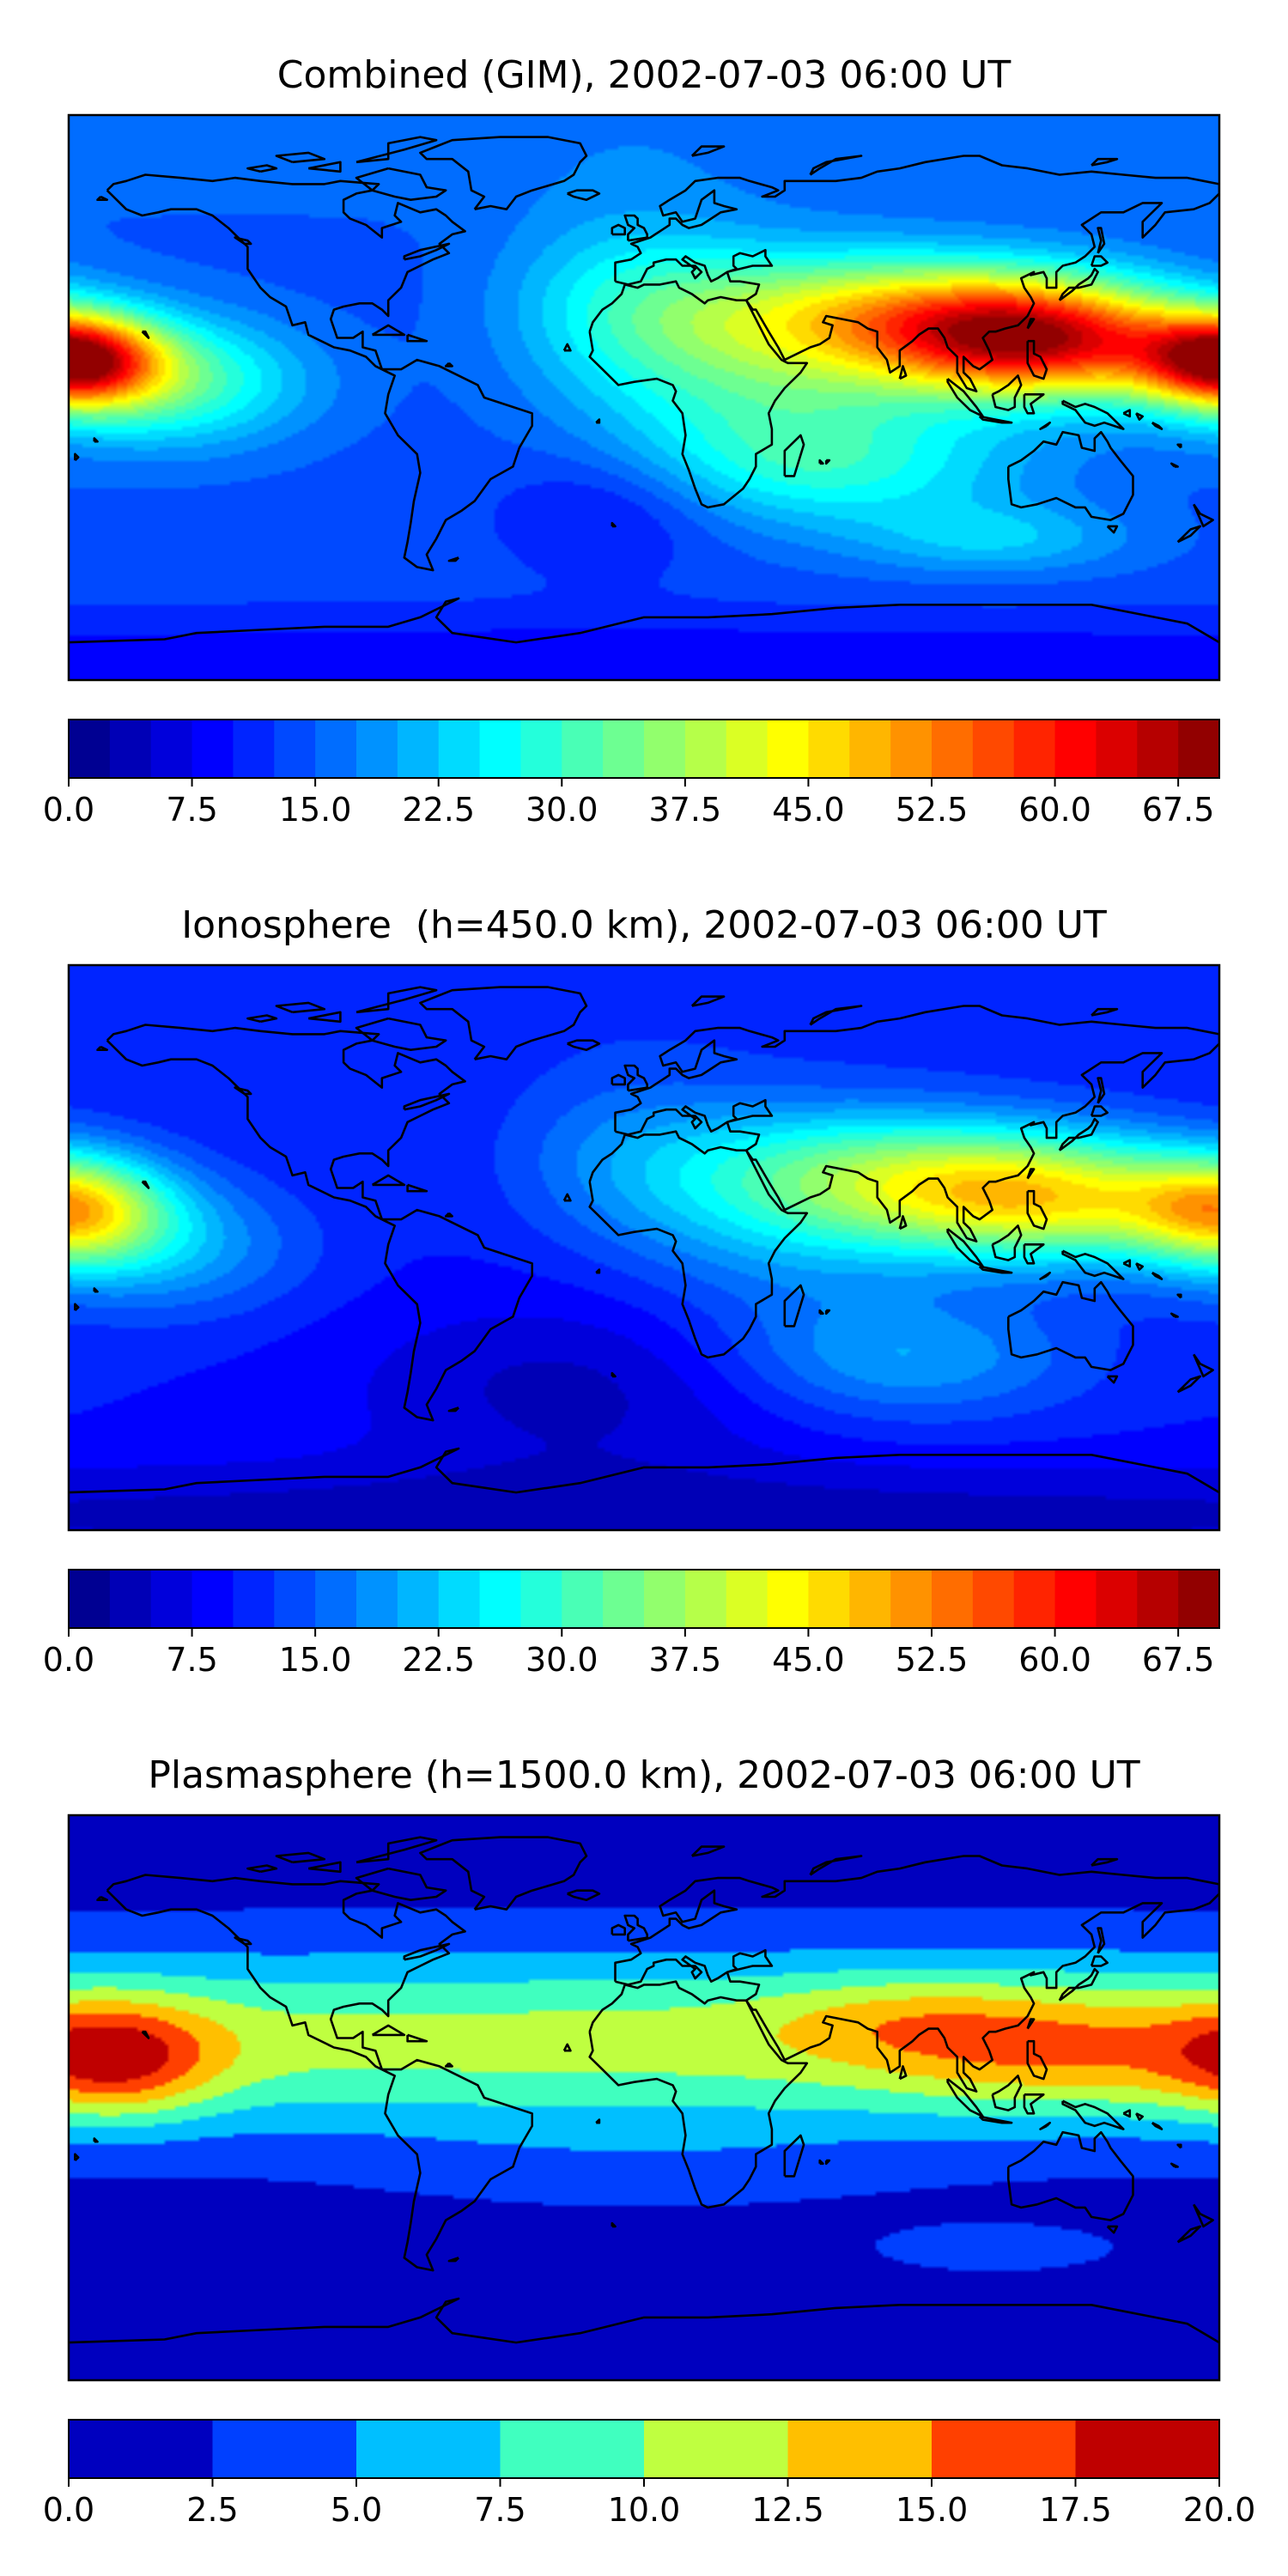 The width and height of the screenshot is (1288, 2576). Describe the element at coordinates (191, 1660) in the screenshot. I see `colorbar-tick-label: 7.5` at that location.